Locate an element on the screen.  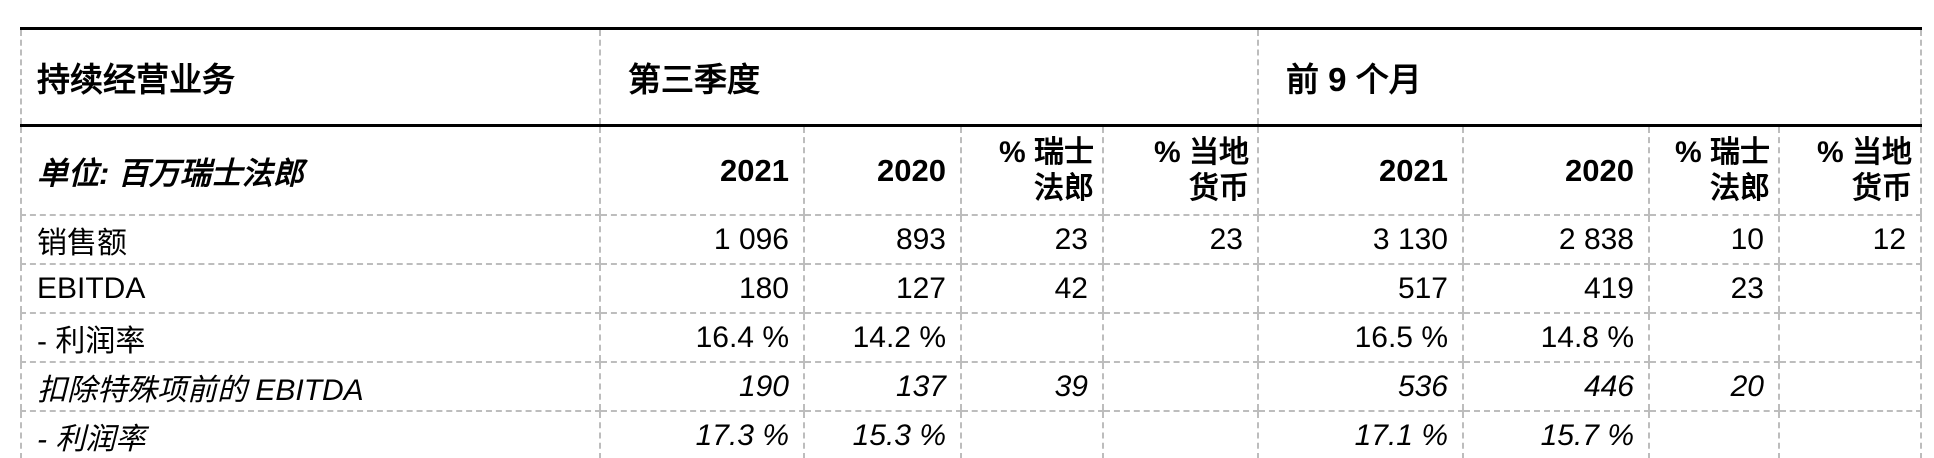
cell-value: 419 is located at coordinates (1555, 289).